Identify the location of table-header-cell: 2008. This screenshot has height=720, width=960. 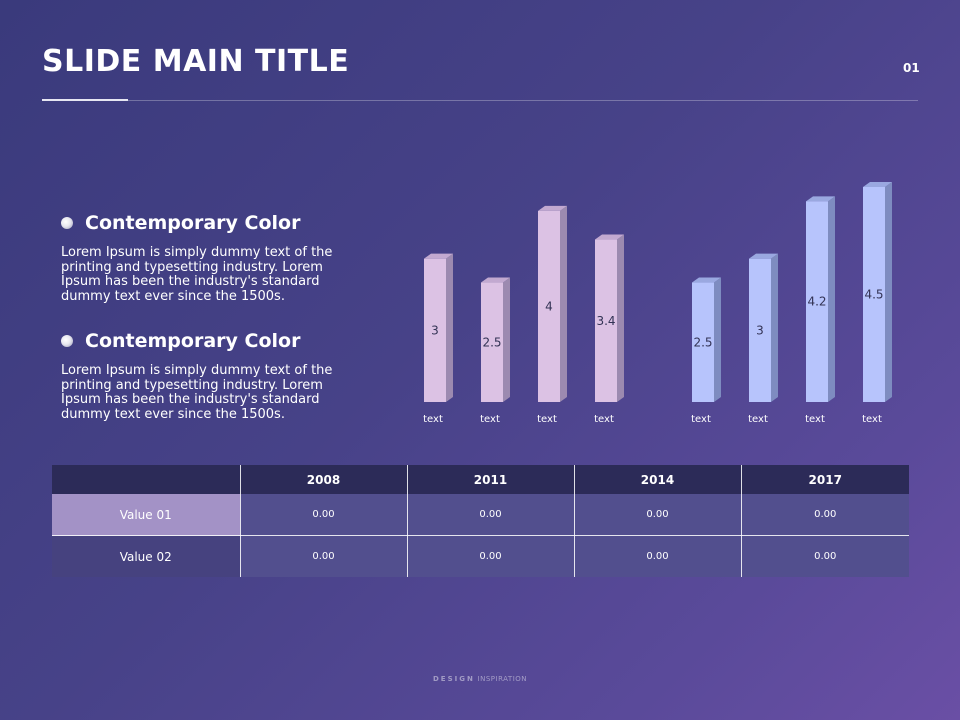
(324, 479).